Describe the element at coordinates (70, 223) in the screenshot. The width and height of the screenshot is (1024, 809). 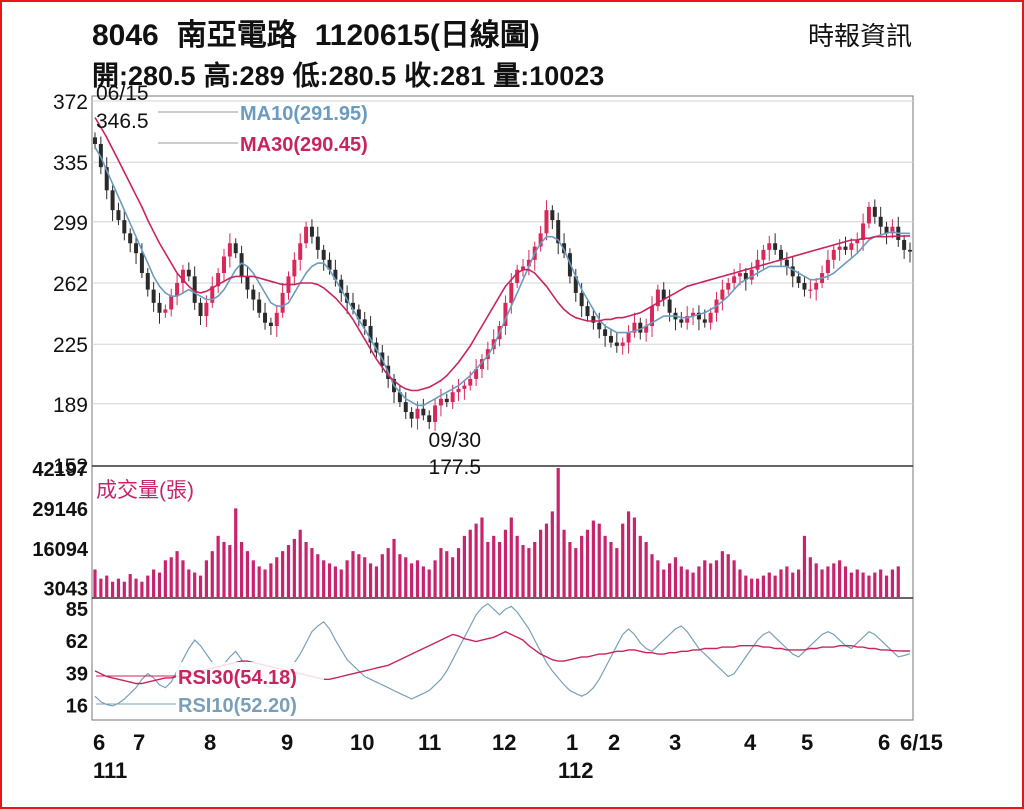
I see `price-tick-label: 299` at that location.